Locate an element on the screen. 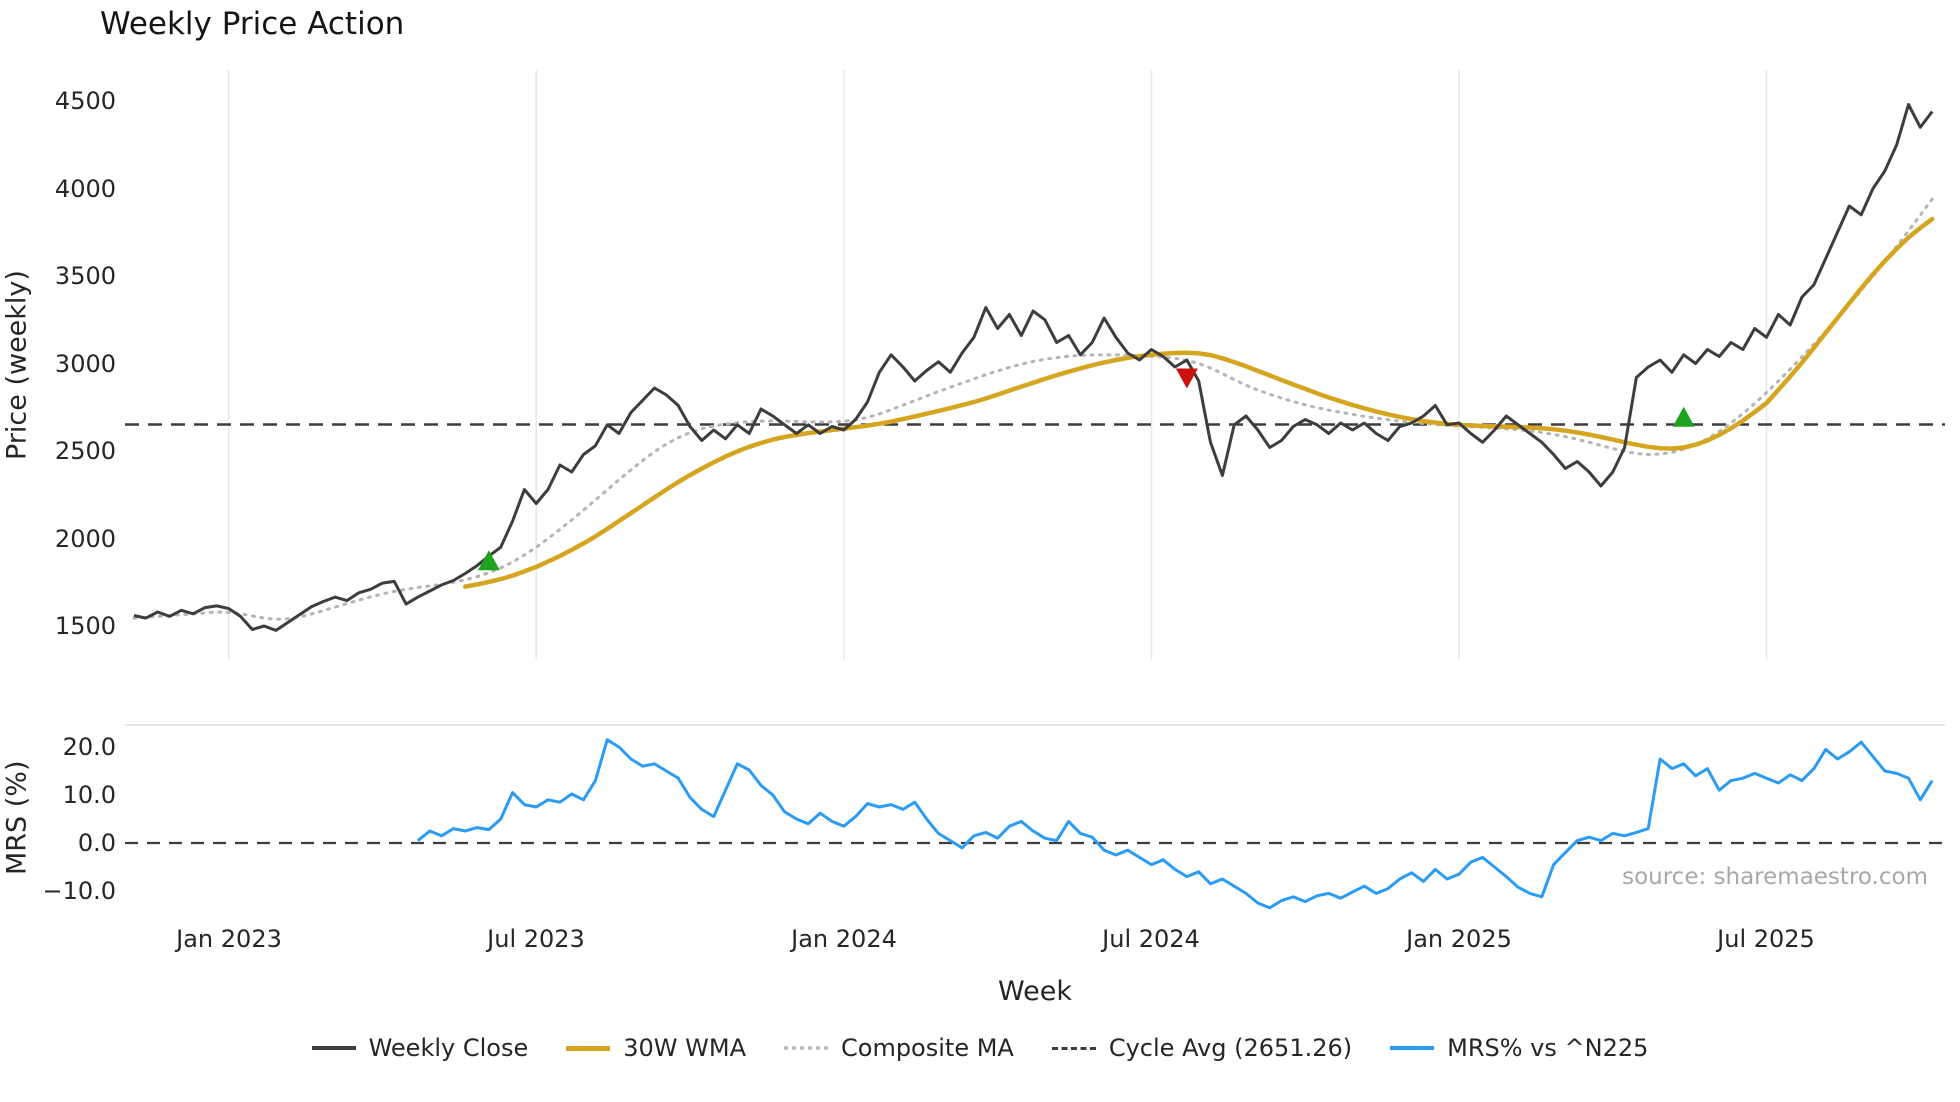  price-ytick-3500: 3500 is located at coordinates (85, 276).